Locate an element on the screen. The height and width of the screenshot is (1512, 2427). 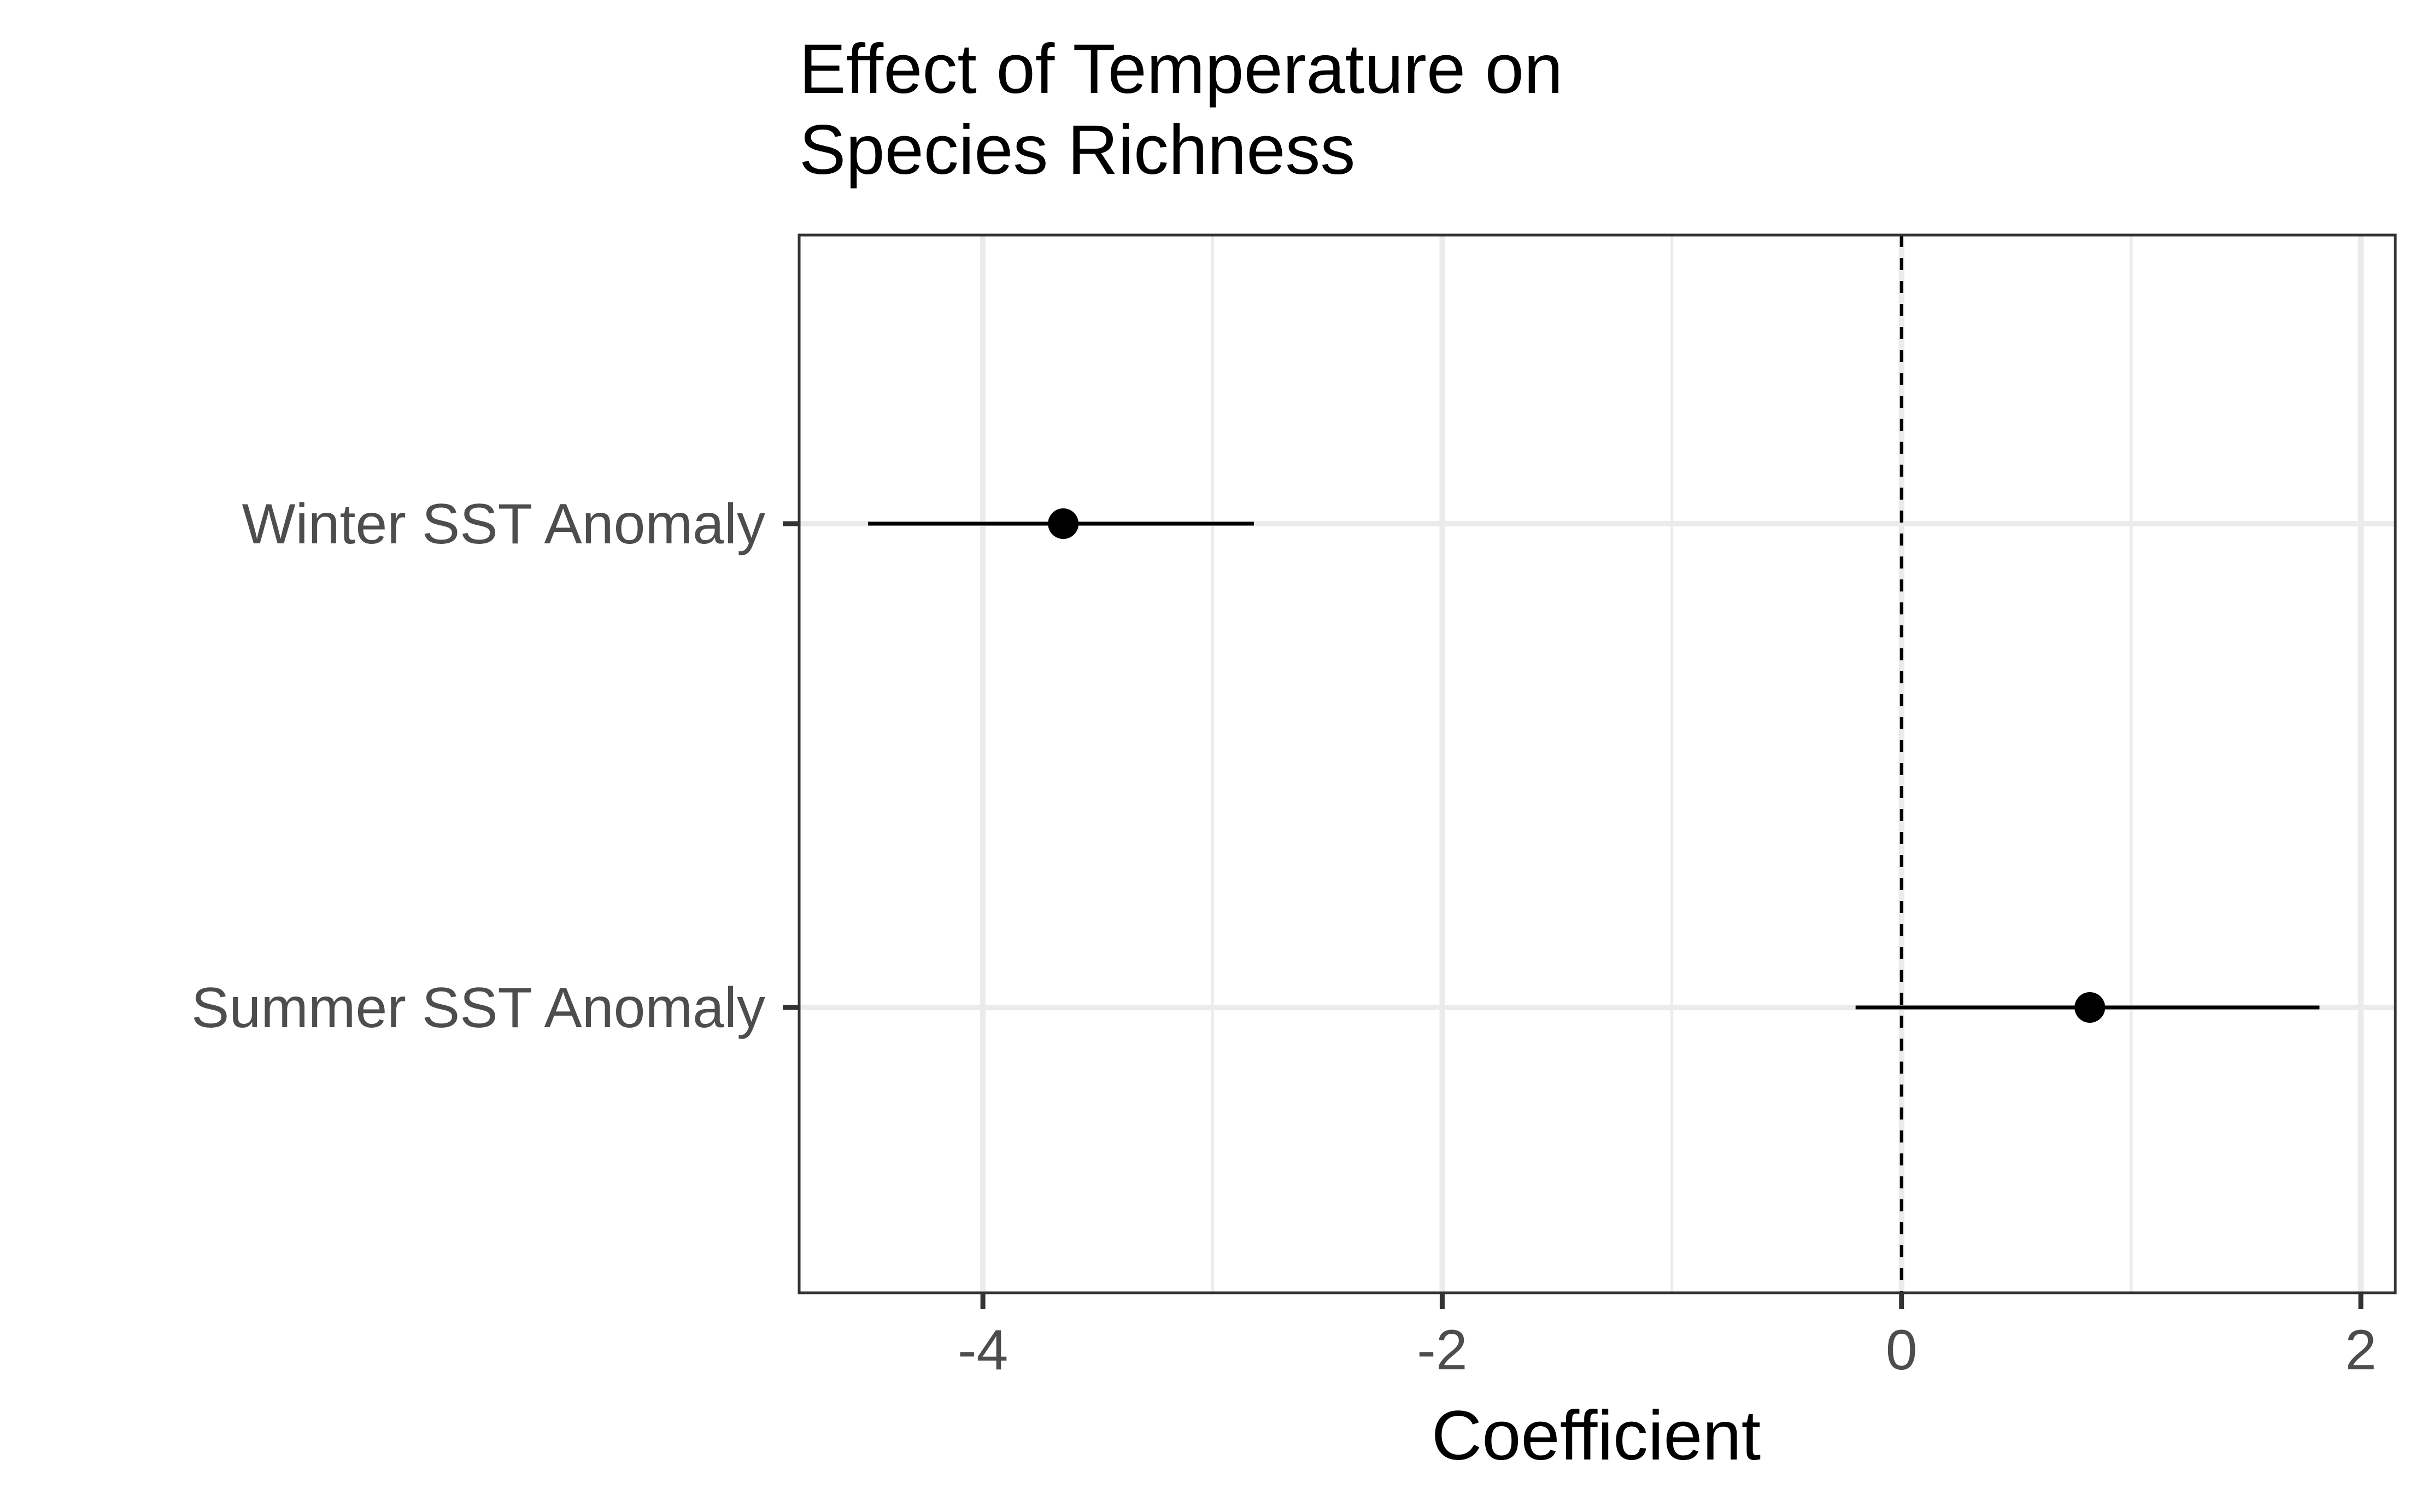
x-tick-label: 0 is located at coordinates (1902, 1350).